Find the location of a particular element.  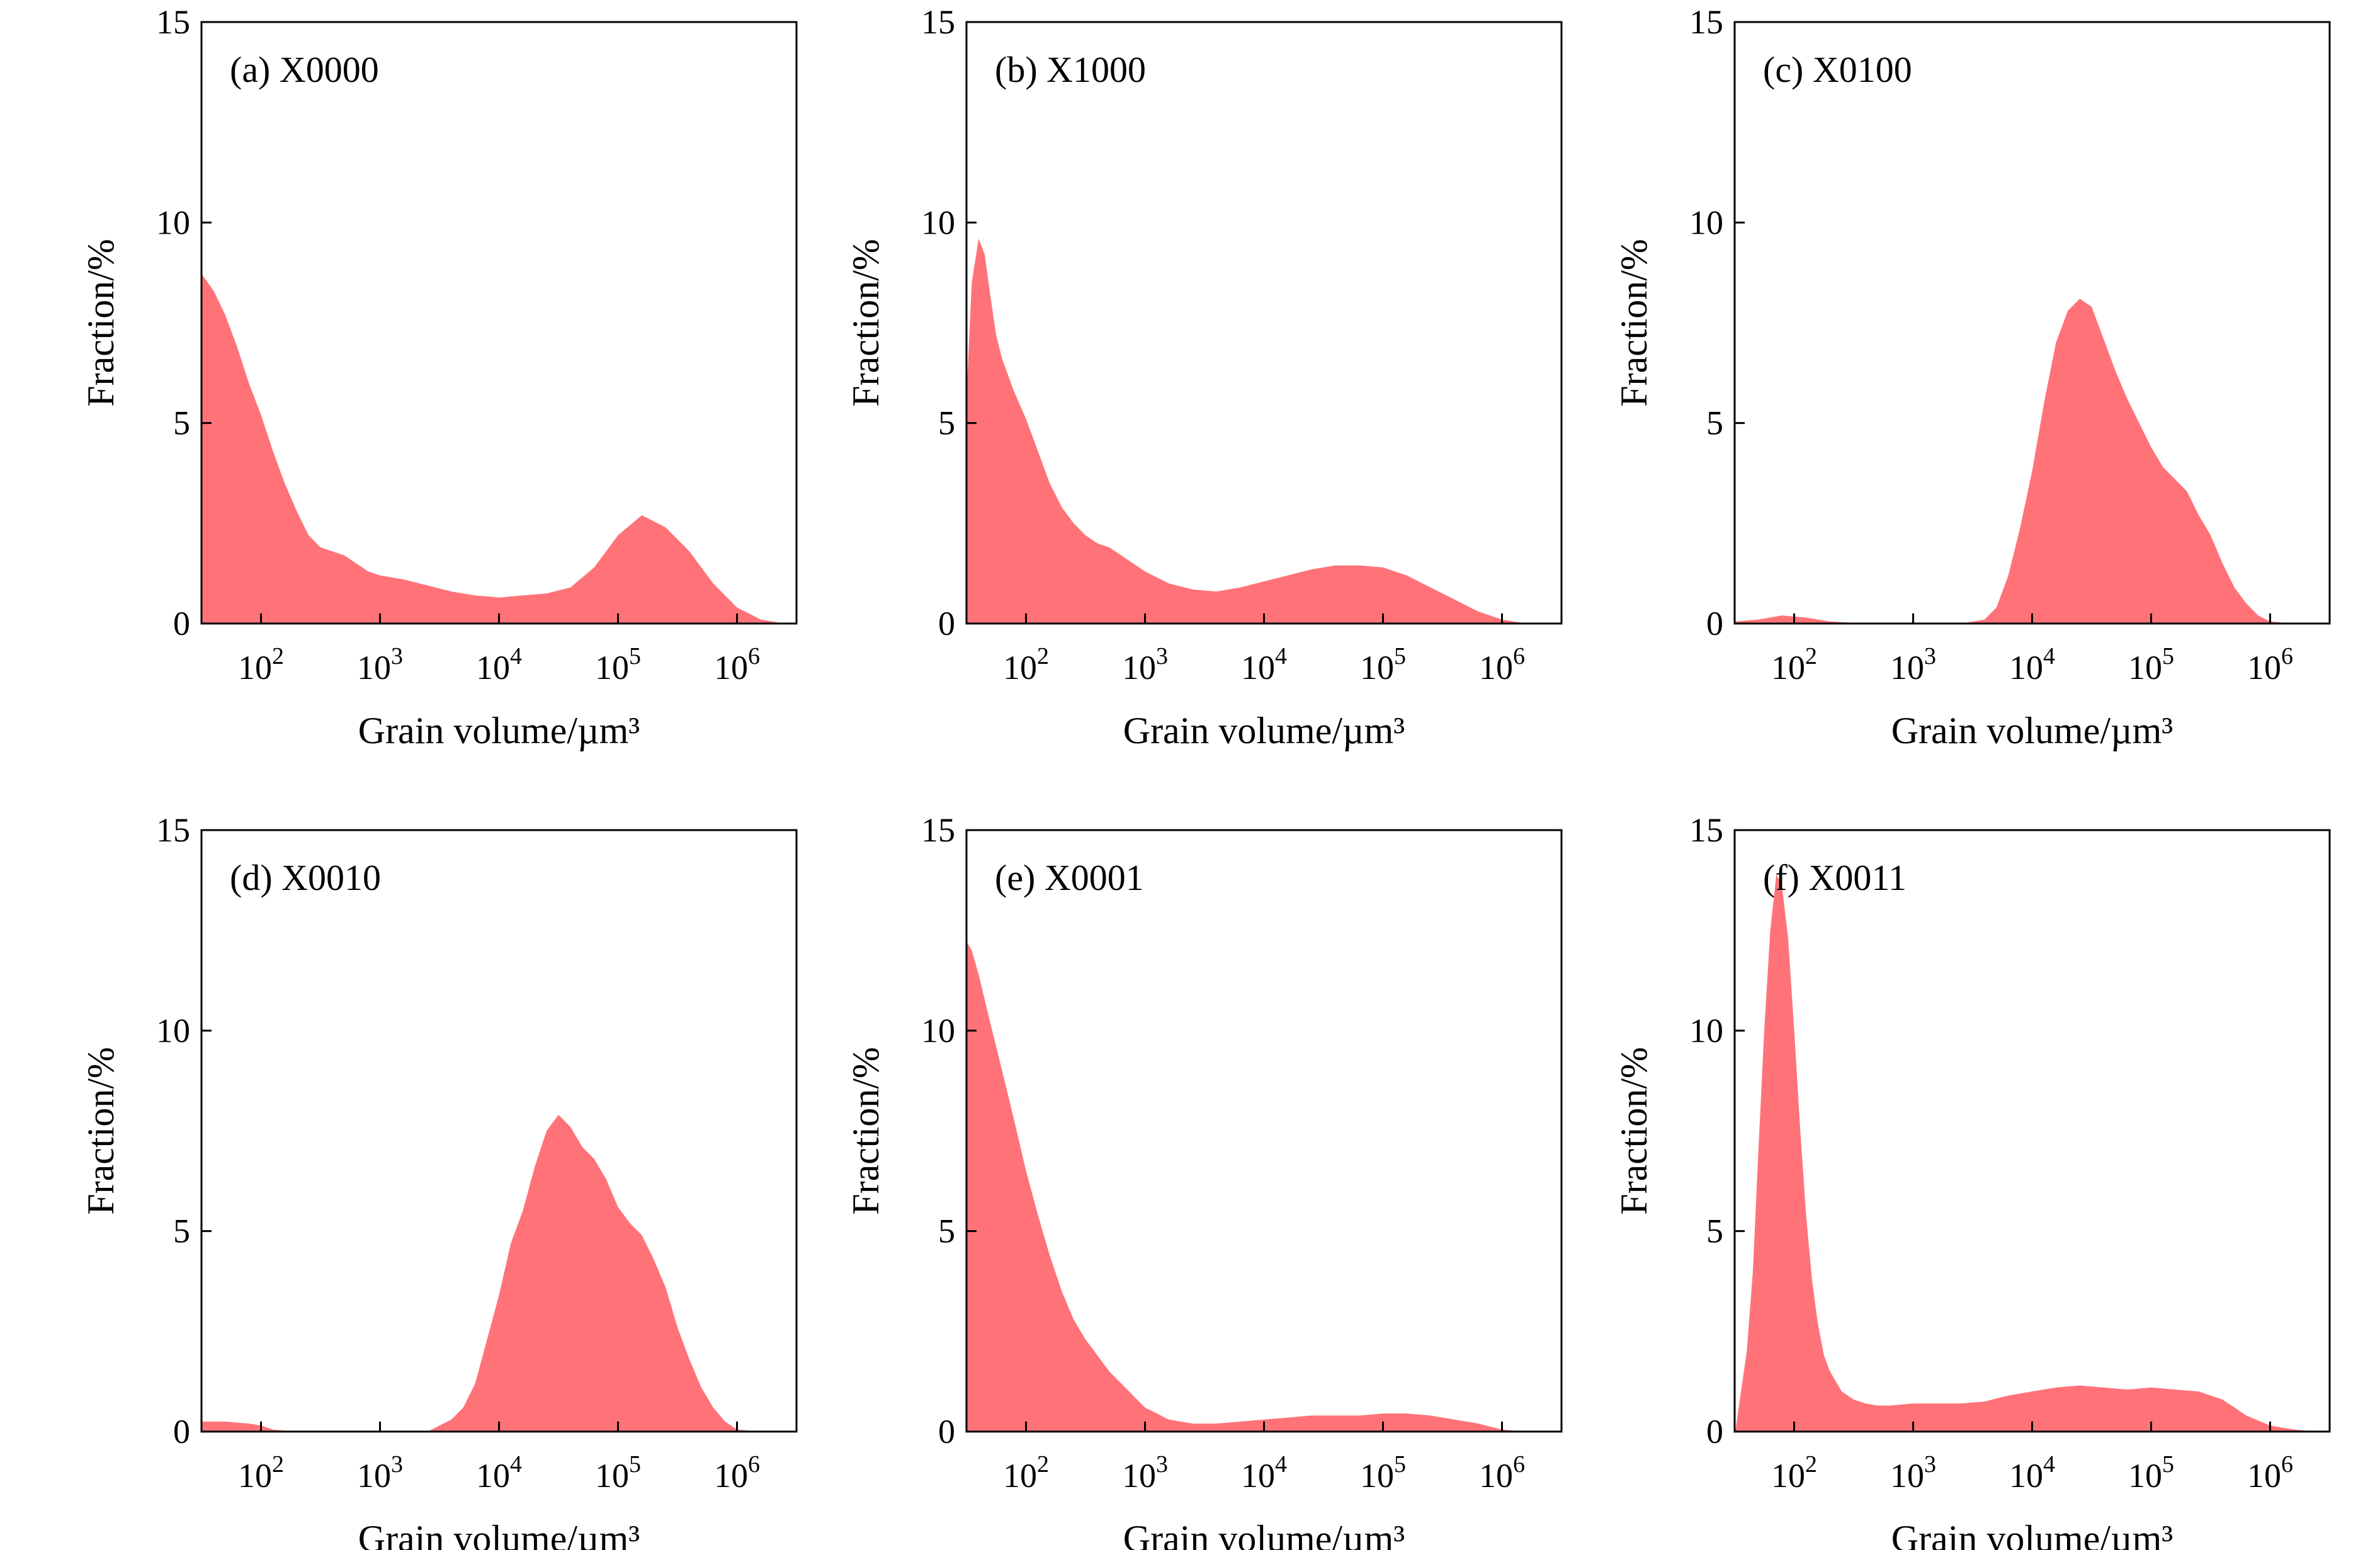

panel-label: (c) X0100 is located at coordinates (1837, 69).